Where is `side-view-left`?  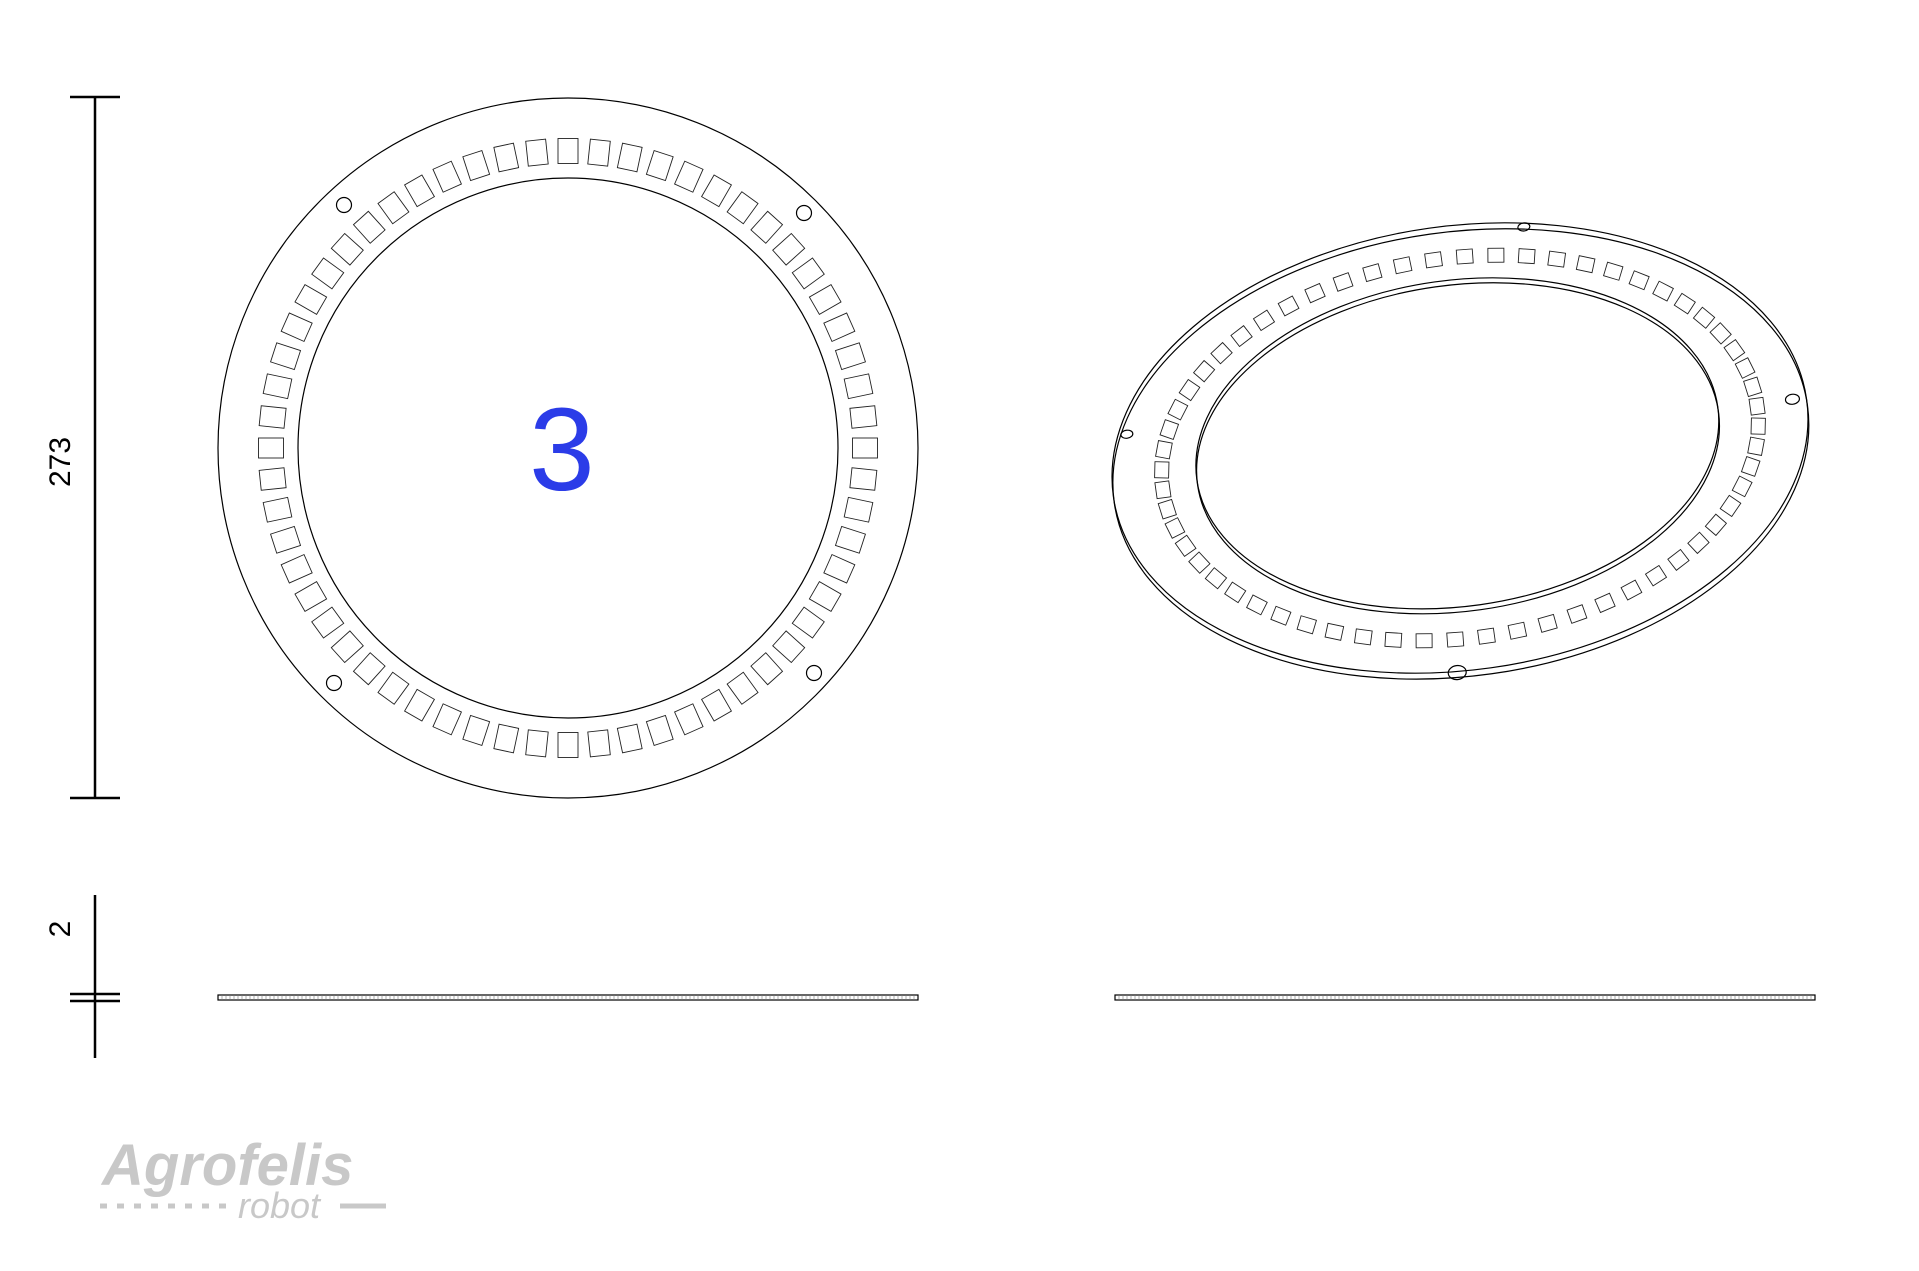 side-view-left is located at coordinates (568, 997).